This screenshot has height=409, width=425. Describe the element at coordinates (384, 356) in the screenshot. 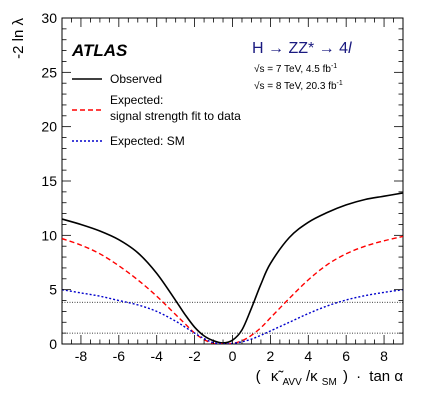

I see `x-tick-label: 8` at that location.